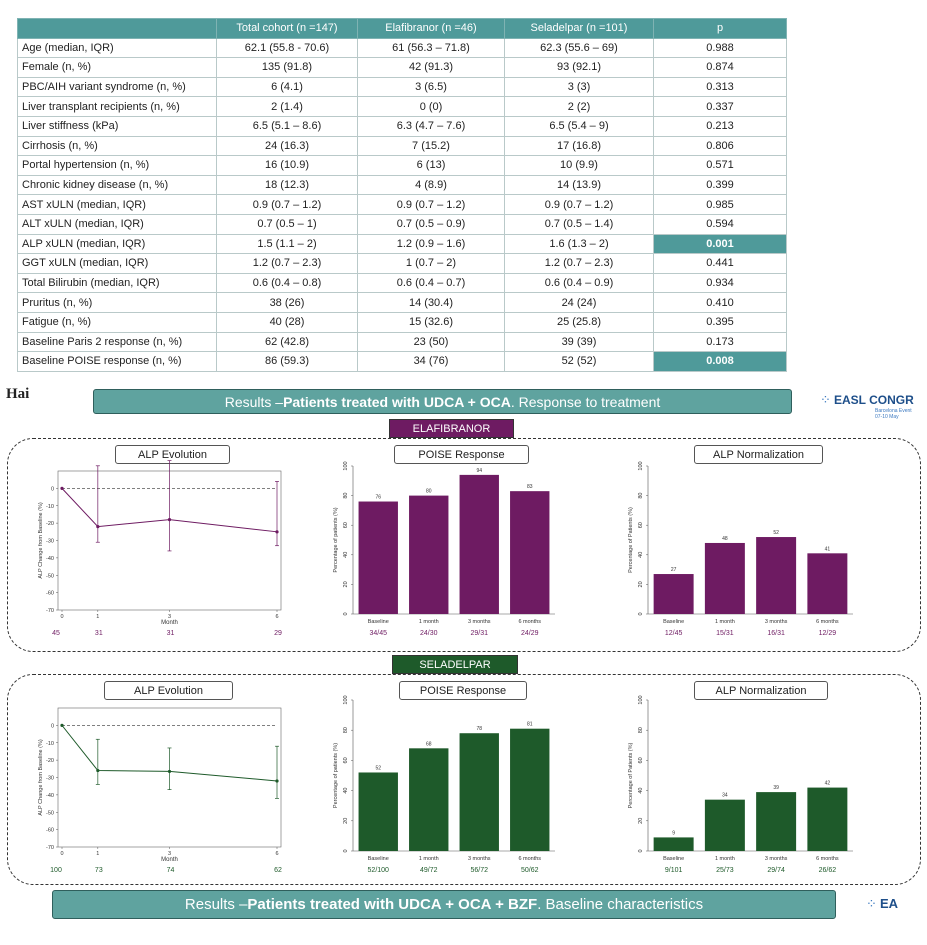 This screenshot has width=927, height=945. What do you see at coordinates (117, 87) in the screenshot?
I see `row-label: PBC/AIH variant syndrome (n, %)` at bounding box center [117, 87].